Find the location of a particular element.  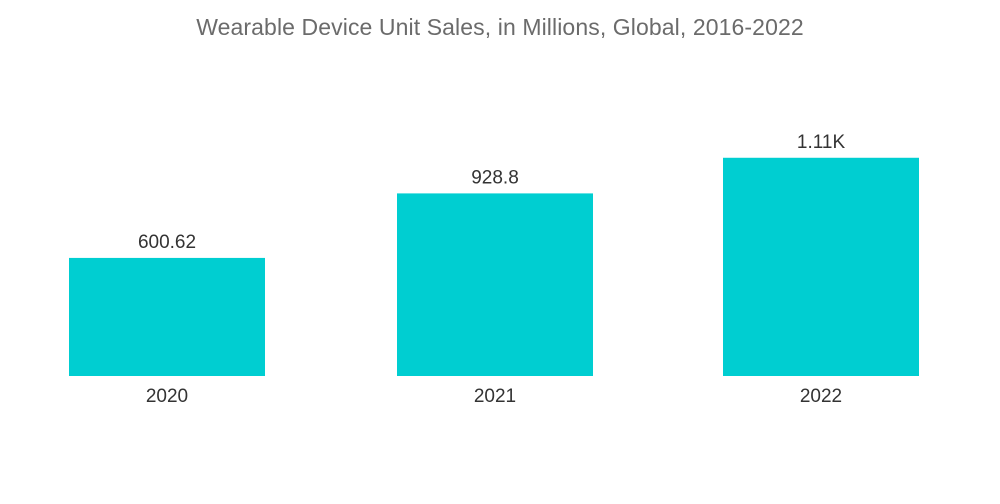

bar-2022 is located at coordinates (821, 266).